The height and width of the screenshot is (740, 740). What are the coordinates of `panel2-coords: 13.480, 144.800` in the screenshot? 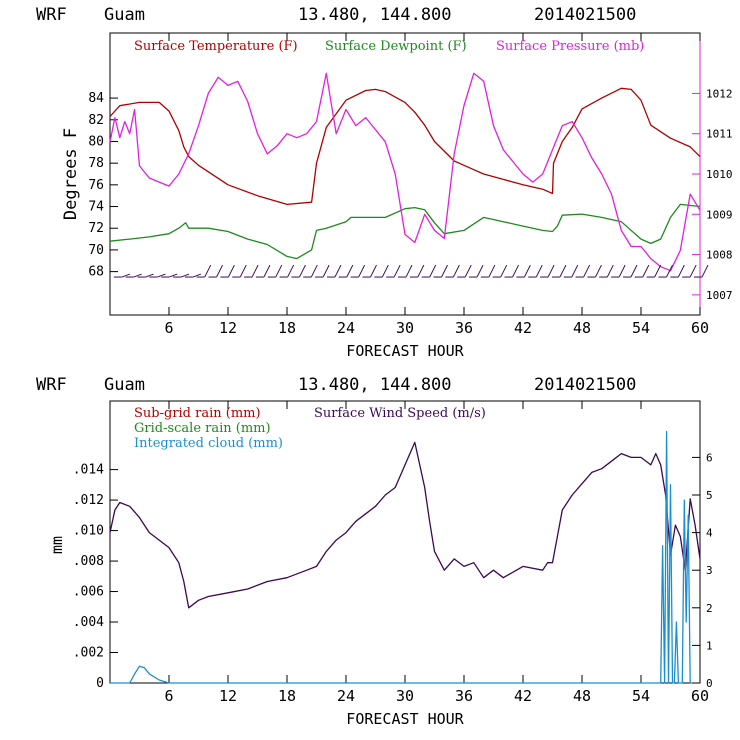 It's located at (375, 385).